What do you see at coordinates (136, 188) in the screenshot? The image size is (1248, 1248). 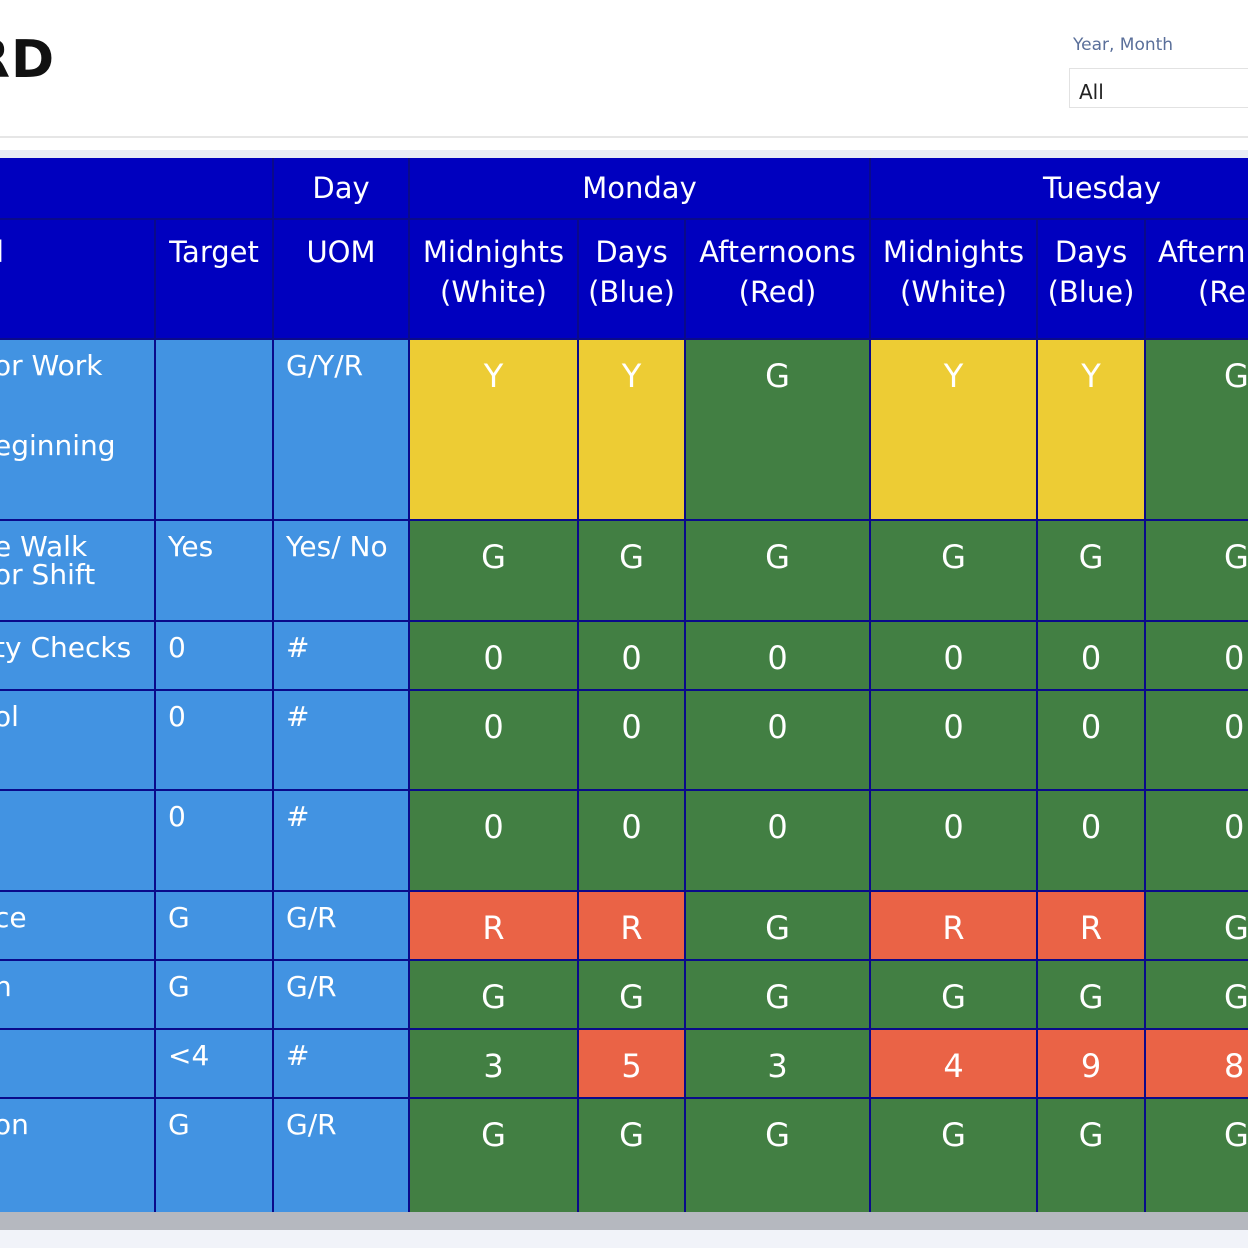 I see `header-corner` at bounding box center [136, 188].